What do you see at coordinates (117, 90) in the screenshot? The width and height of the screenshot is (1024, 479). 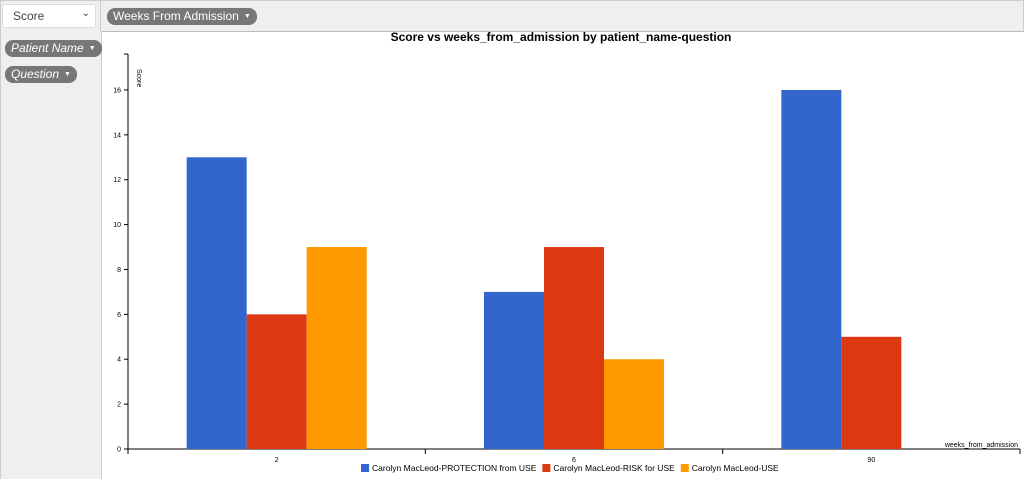 I see `y-tick-label: 16` at bounding box center [117, 90].